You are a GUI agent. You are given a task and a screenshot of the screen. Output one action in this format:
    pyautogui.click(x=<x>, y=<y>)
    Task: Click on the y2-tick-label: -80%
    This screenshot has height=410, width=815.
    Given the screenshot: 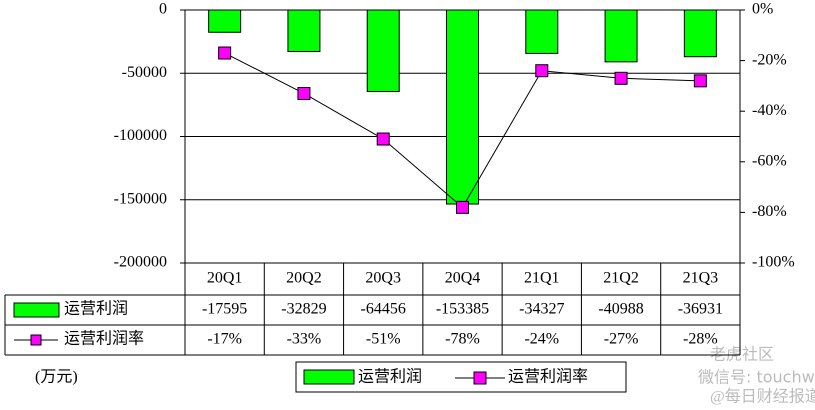 What is the action you would take?
    pyautogui.click(x=769, y=211)
    